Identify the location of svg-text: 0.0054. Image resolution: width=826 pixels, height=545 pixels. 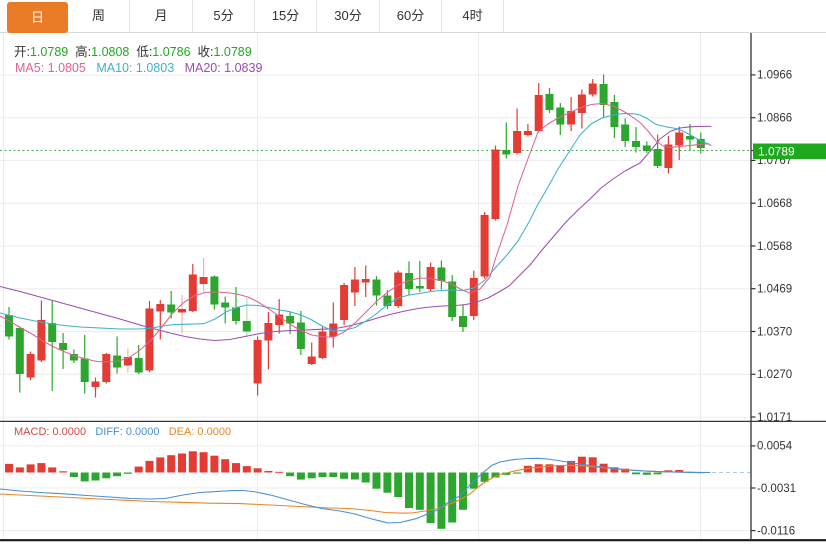
(775, 447).